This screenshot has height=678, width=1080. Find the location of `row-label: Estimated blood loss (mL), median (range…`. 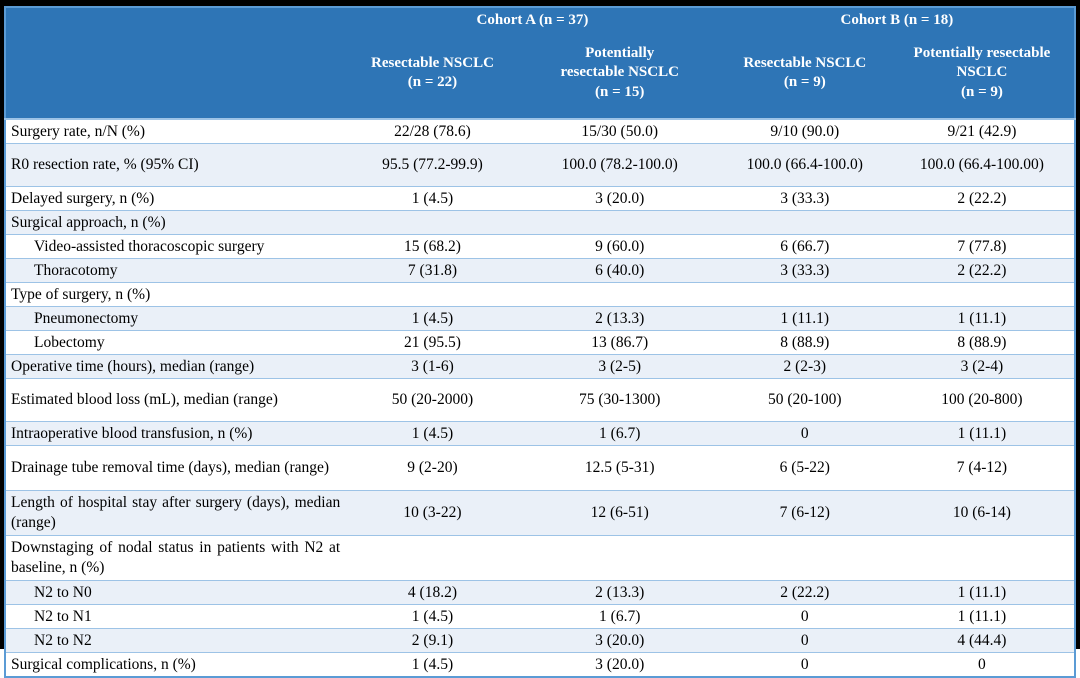

row-label: Estimated blood loss (mL), median (range… is located at coordinates (175, 400).